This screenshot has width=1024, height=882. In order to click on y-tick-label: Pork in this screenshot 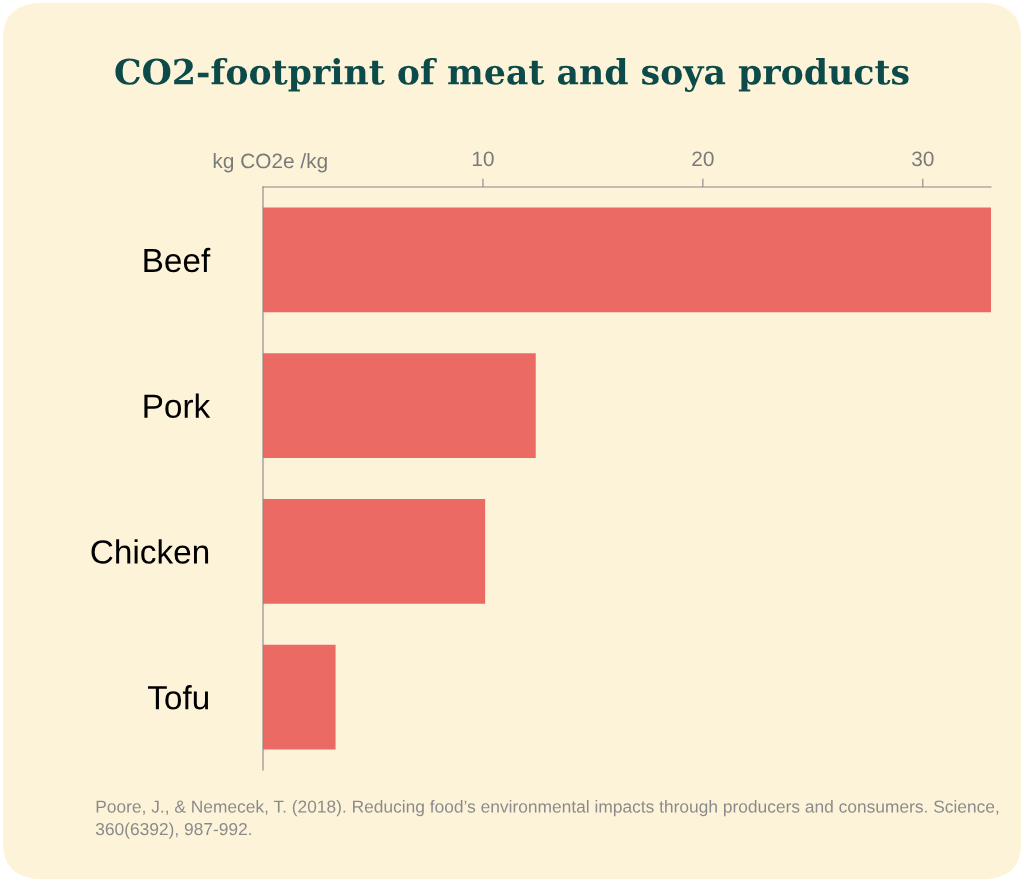, I will do `click(177, 406)`.